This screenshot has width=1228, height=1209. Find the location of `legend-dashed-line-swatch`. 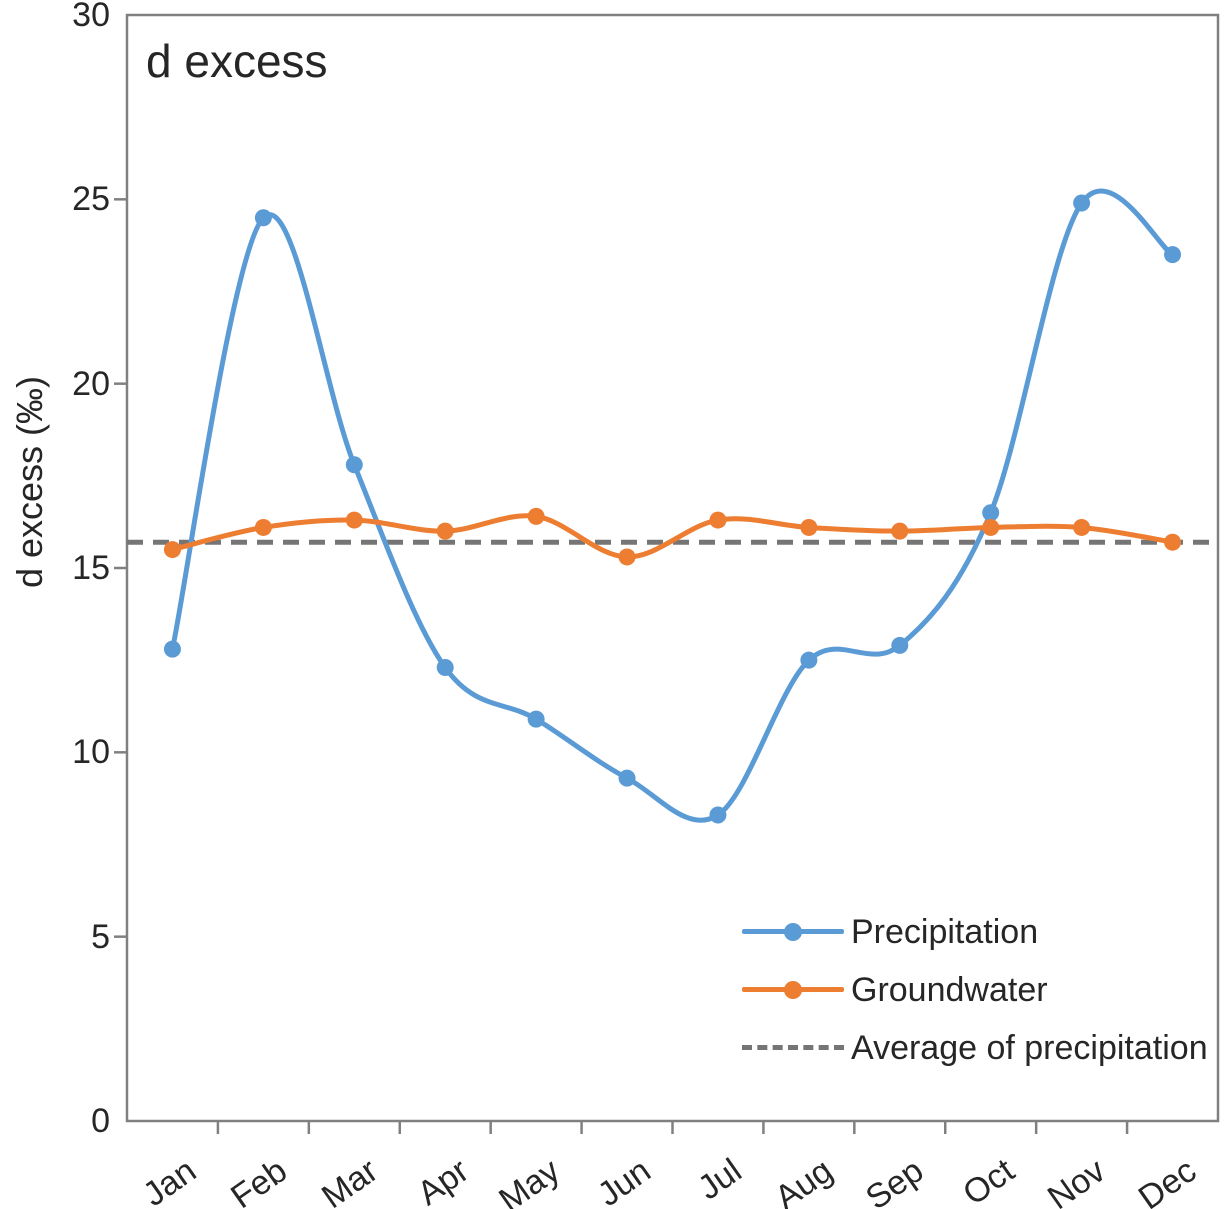

legend-dashed-line-swatch is located at coordinates (793, 1048).